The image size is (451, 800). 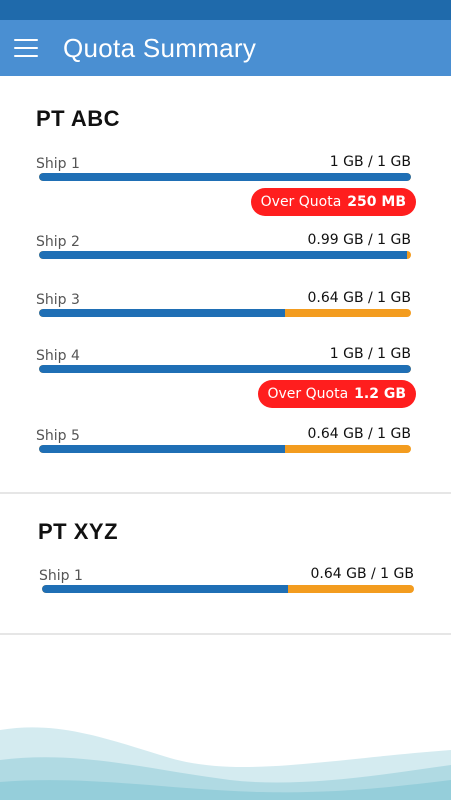 What do you see at coordinates (58, 356) in the screenshot?
I see `ship-label: Ship 4` at bounding box center [58, 356].